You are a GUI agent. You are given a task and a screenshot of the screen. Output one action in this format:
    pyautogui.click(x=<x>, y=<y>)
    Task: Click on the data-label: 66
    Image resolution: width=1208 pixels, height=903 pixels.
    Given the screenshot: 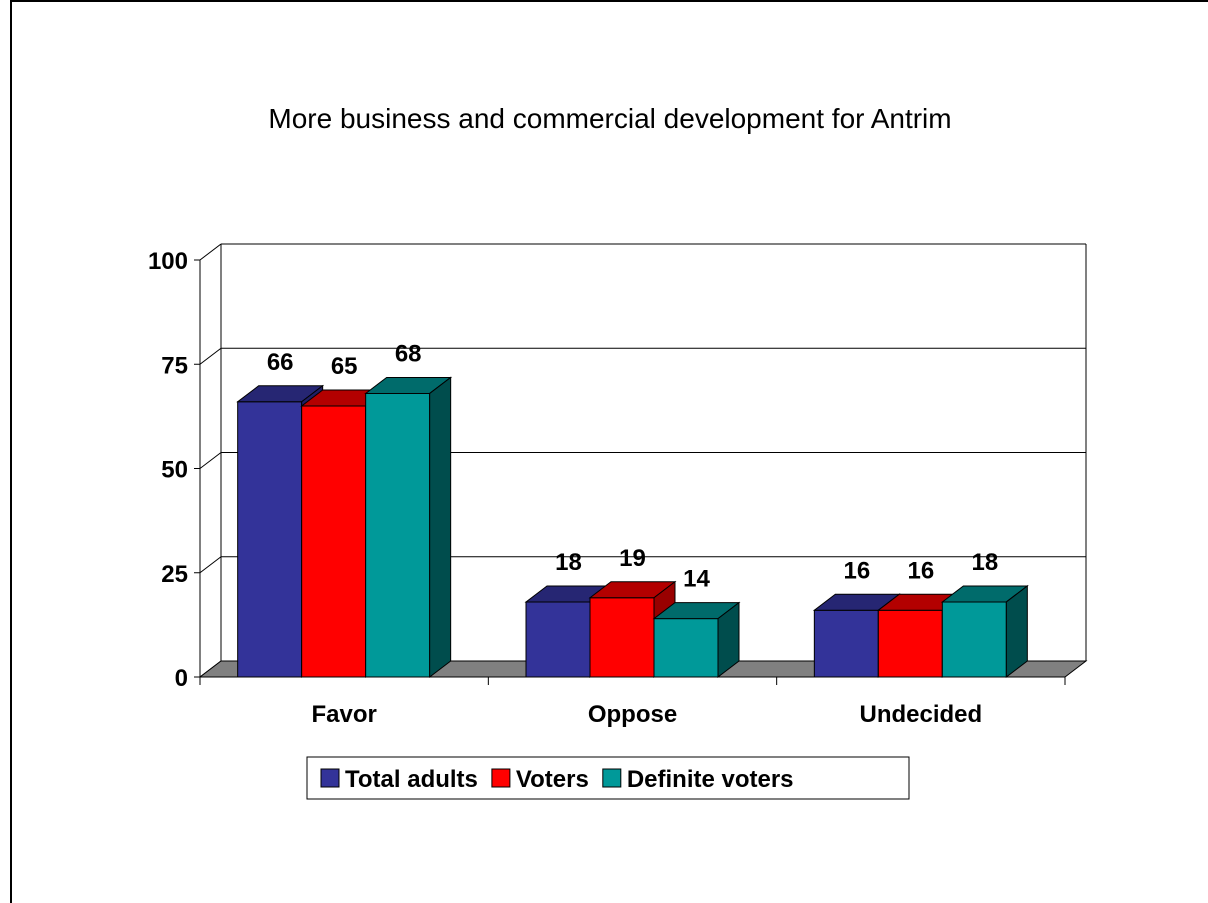 What is the action you would take?
    pyautogui.click(x=280, y=362)
    